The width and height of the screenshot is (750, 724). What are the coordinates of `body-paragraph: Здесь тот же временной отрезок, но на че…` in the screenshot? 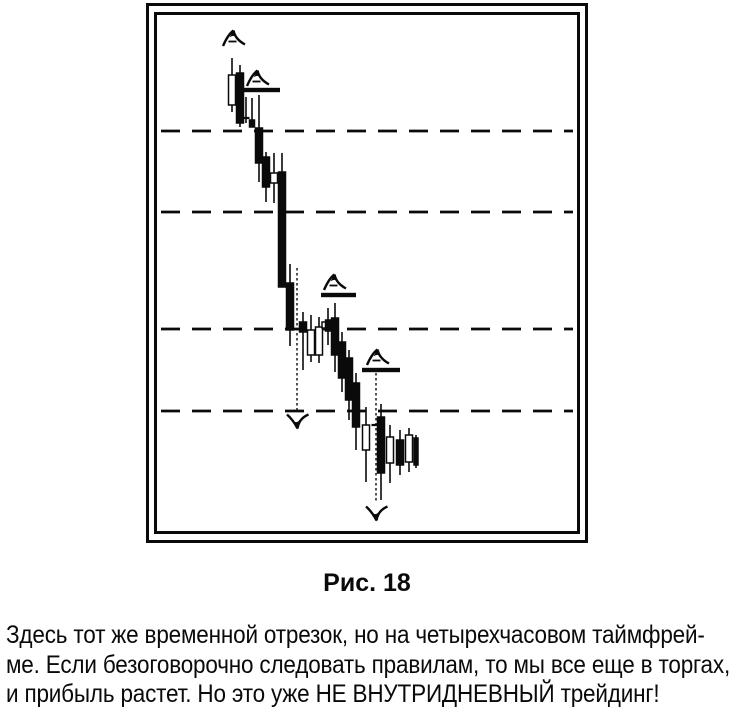 It's located at (368, 665).